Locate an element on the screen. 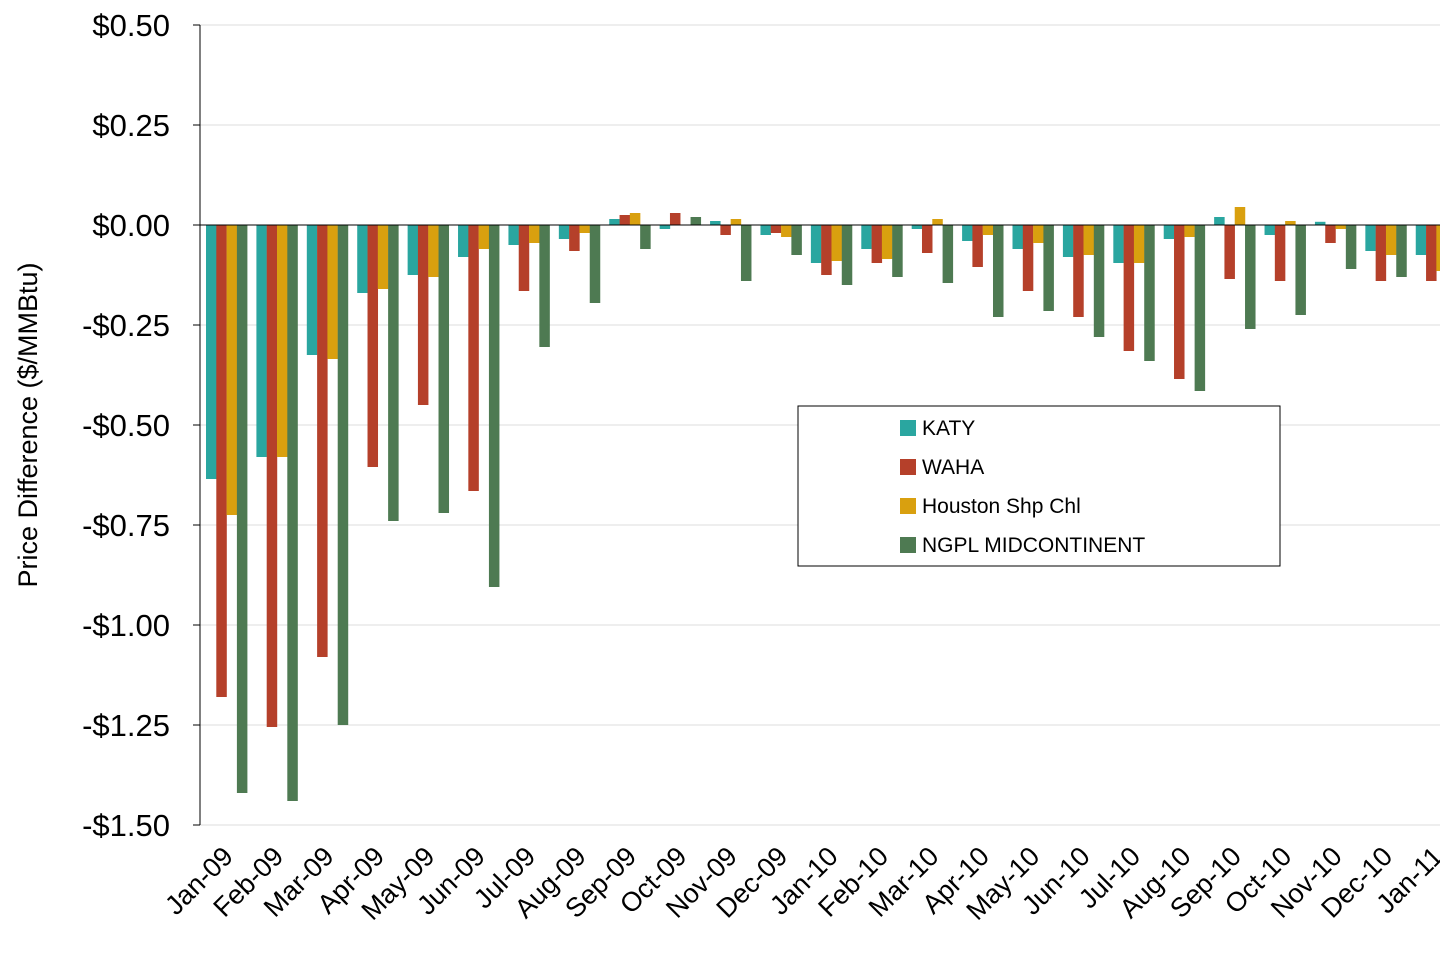 This screenshot has height=973, width=1440. y-tick-label: $0.25 is located at coordinates (131, 125).